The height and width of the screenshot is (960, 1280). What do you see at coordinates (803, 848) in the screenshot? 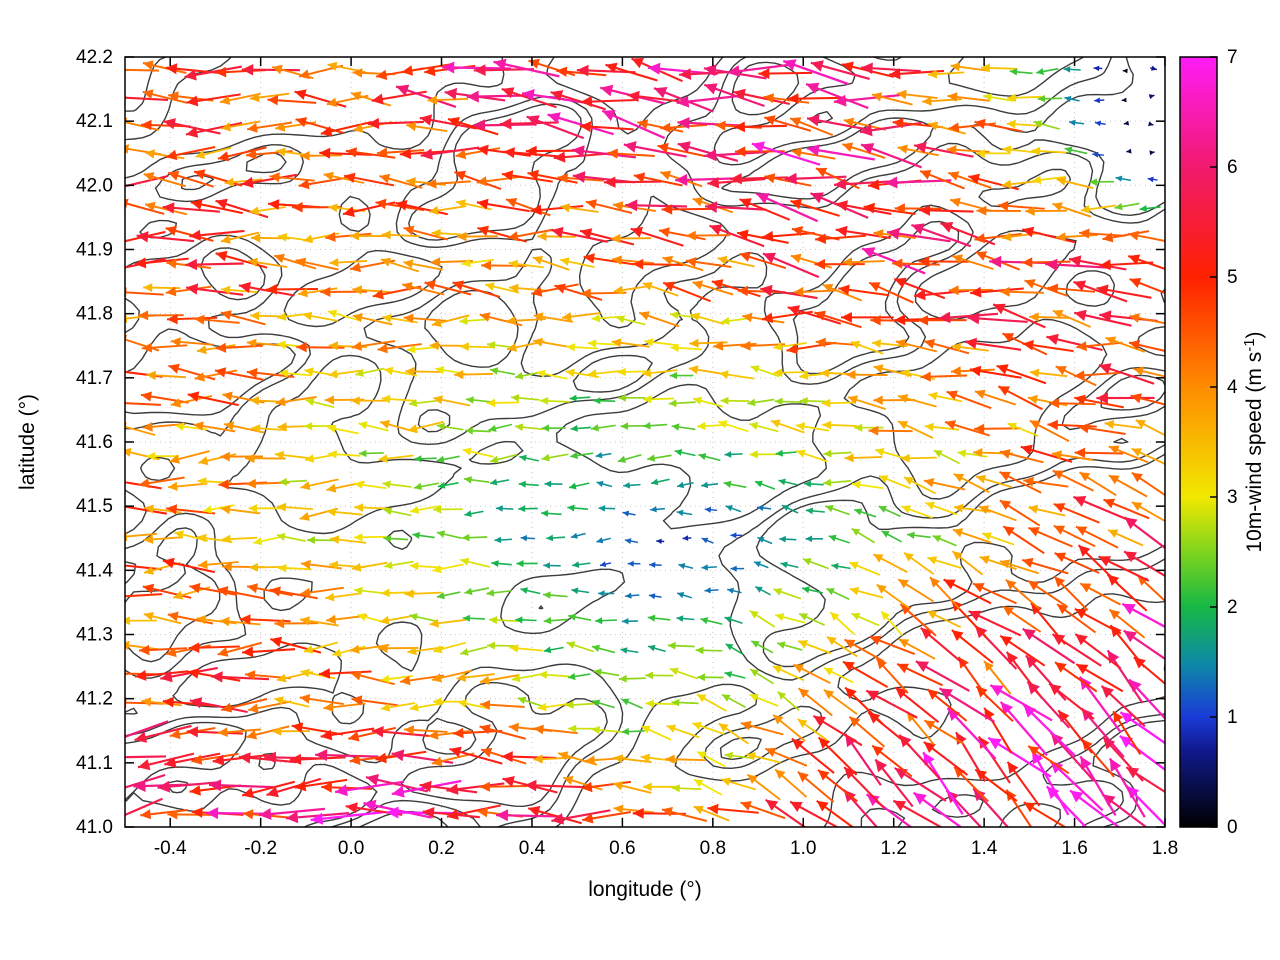
I see `x-tick-label: 1.0` at bounding box center [803, 848].